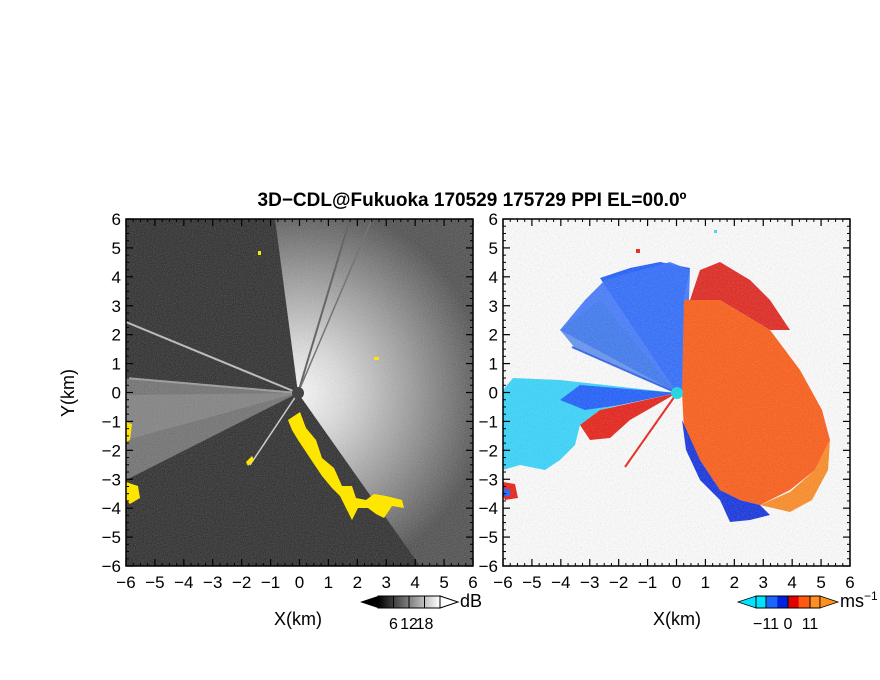 The height and width of the screenshot is (680, 880). What do you see at coordinates (785, 614) in the screenshot?
I see `colorbar-ticks: −11 0 11` at bounding box center [785, 614].